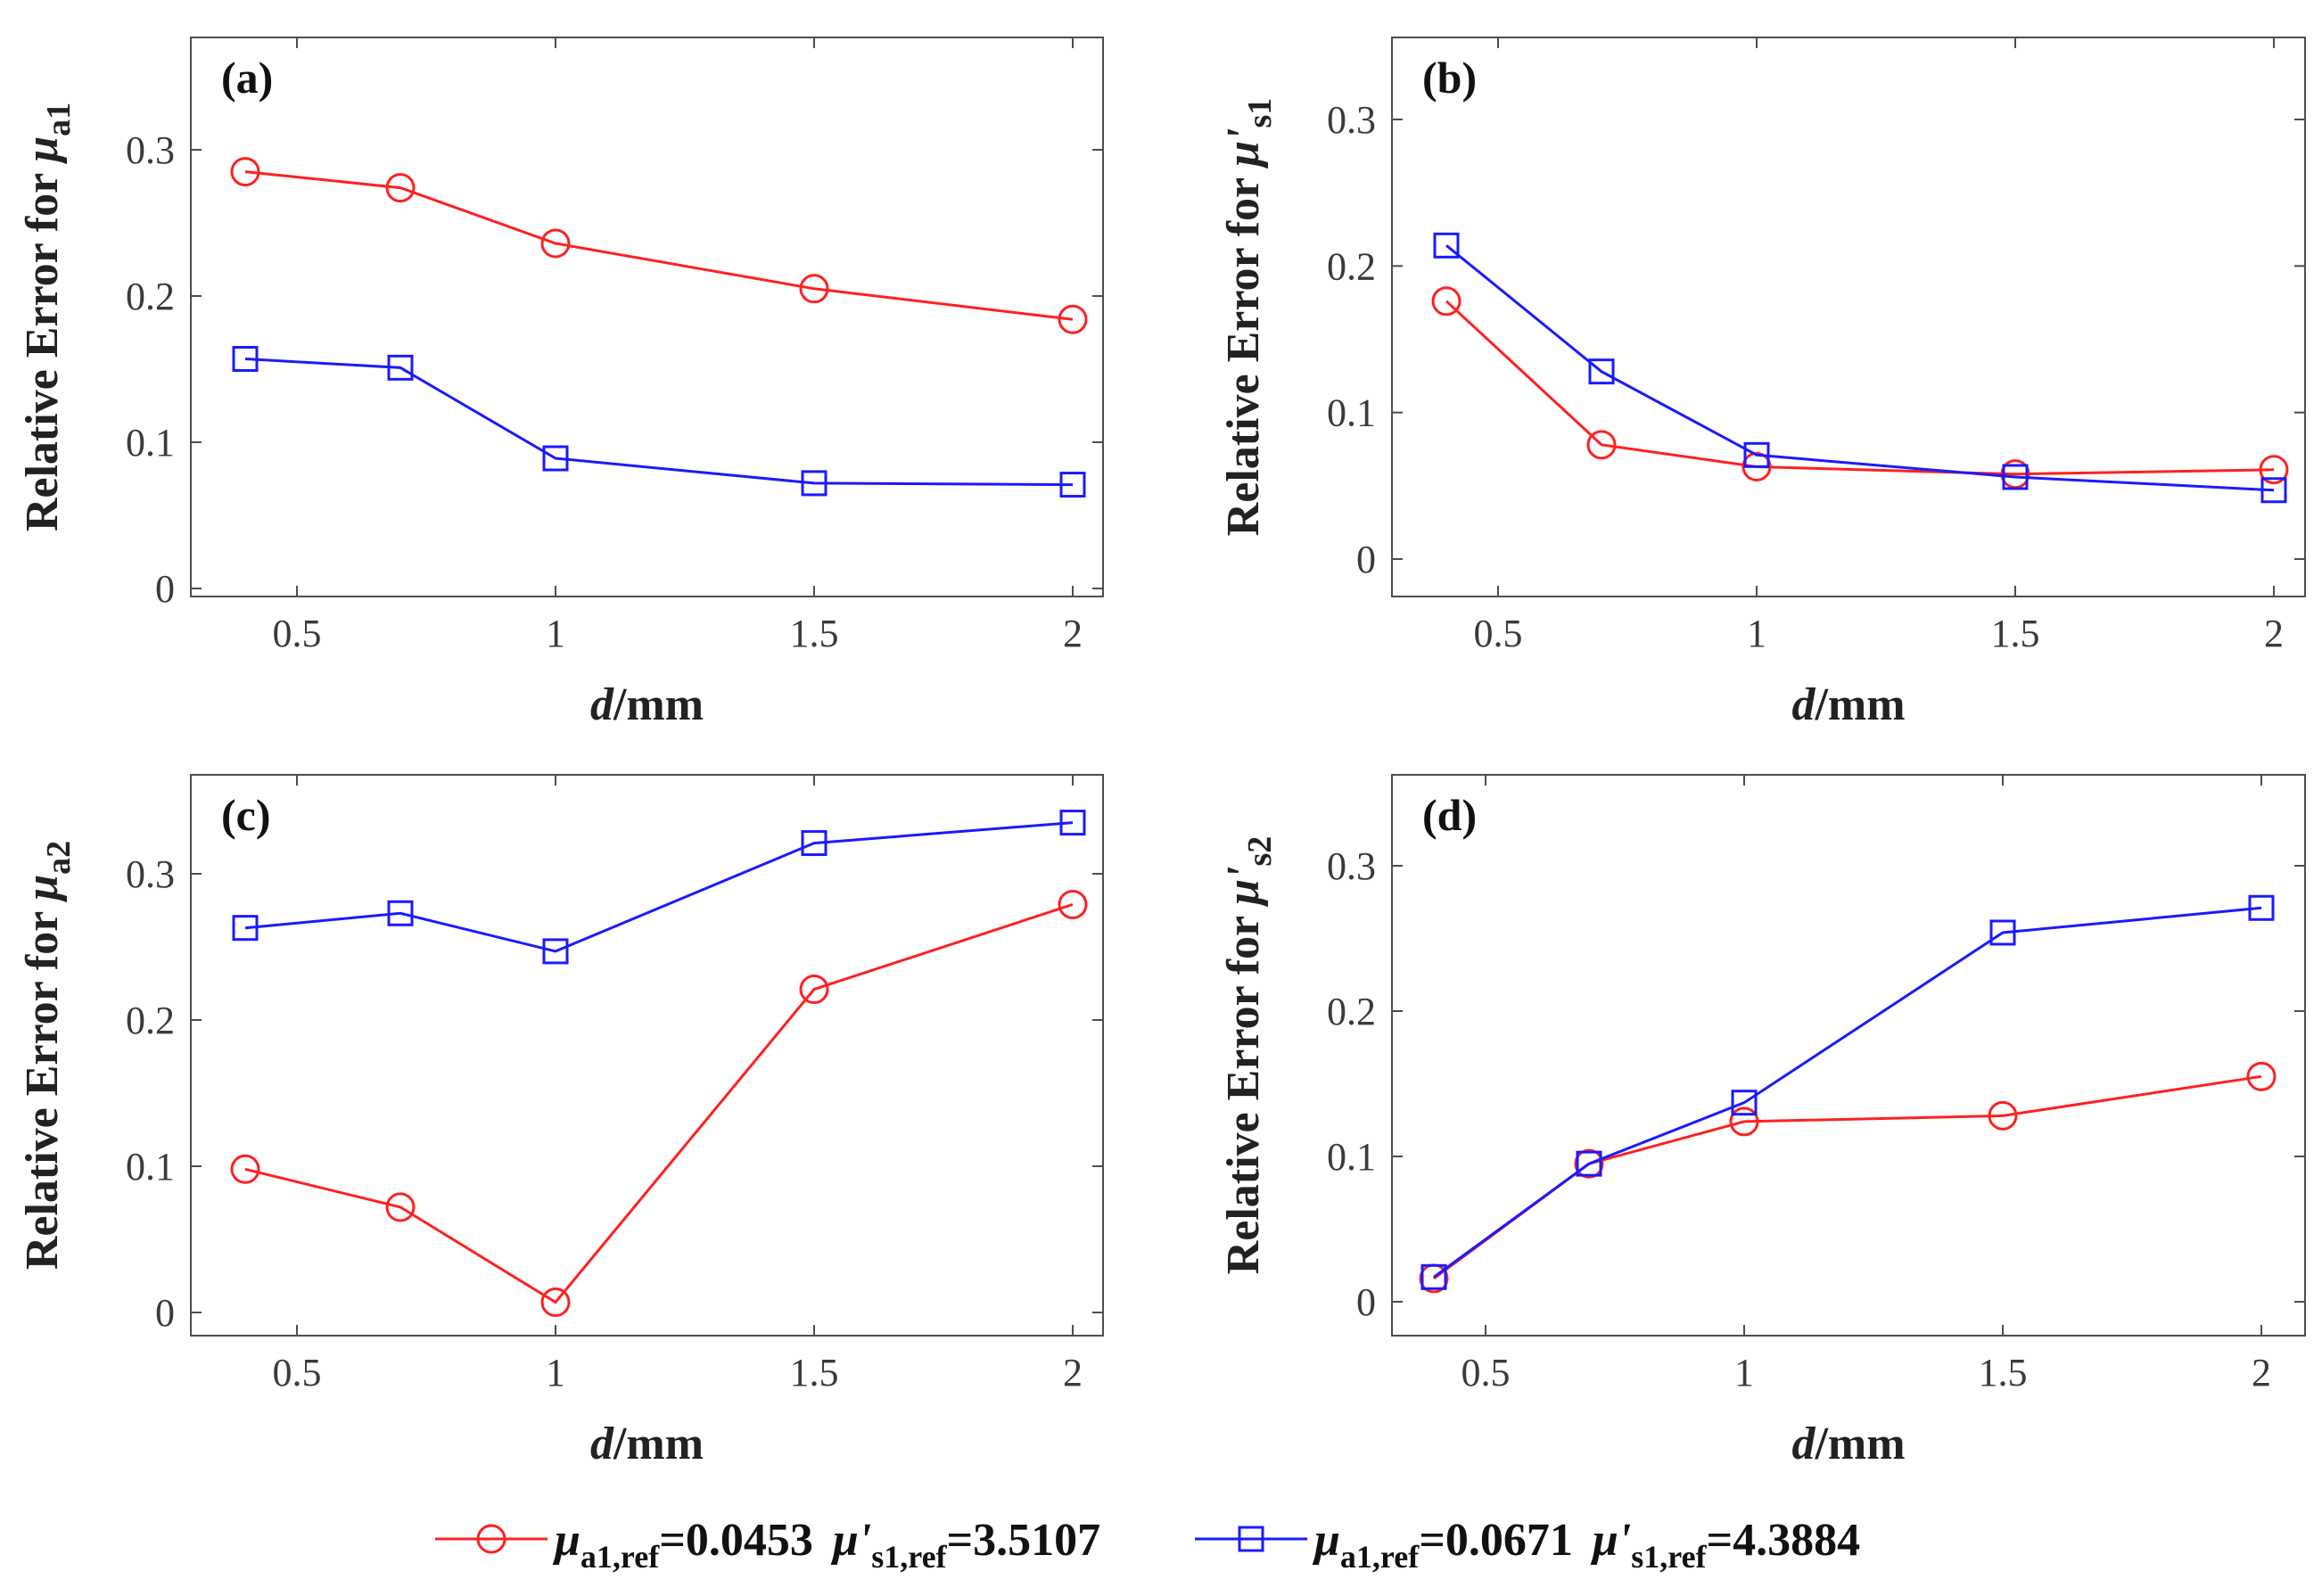  What do you see at coordinates (59, 858) in the screenshot?
I see `y-axis-label-sub: a2` at bounding box center [59, 858].